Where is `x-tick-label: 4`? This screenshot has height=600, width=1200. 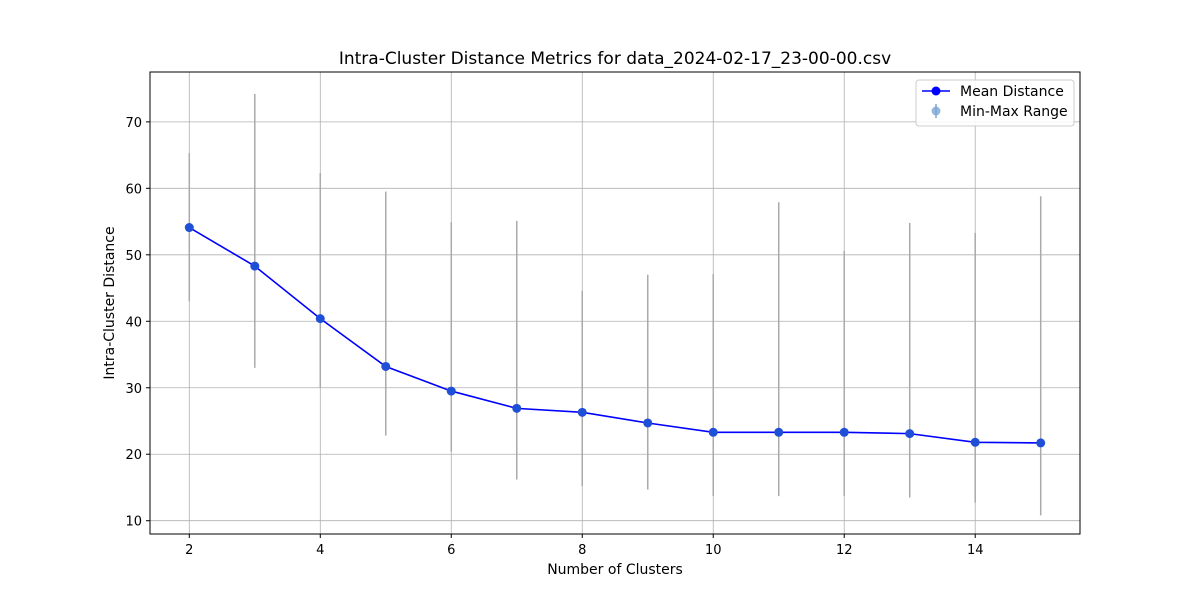 x-tick-label: 4 is located at coordinates (320, 550).